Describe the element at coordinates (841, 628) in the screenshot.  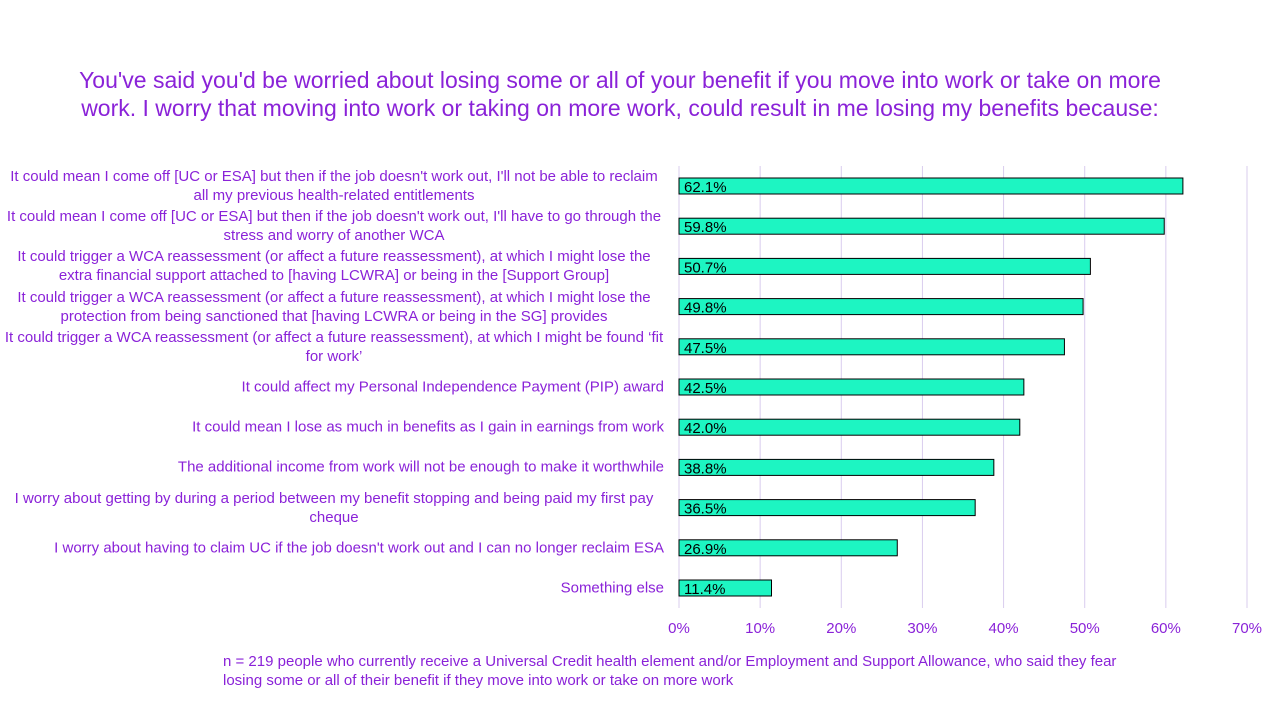
I see `x-tick-label: 20%` at that location.